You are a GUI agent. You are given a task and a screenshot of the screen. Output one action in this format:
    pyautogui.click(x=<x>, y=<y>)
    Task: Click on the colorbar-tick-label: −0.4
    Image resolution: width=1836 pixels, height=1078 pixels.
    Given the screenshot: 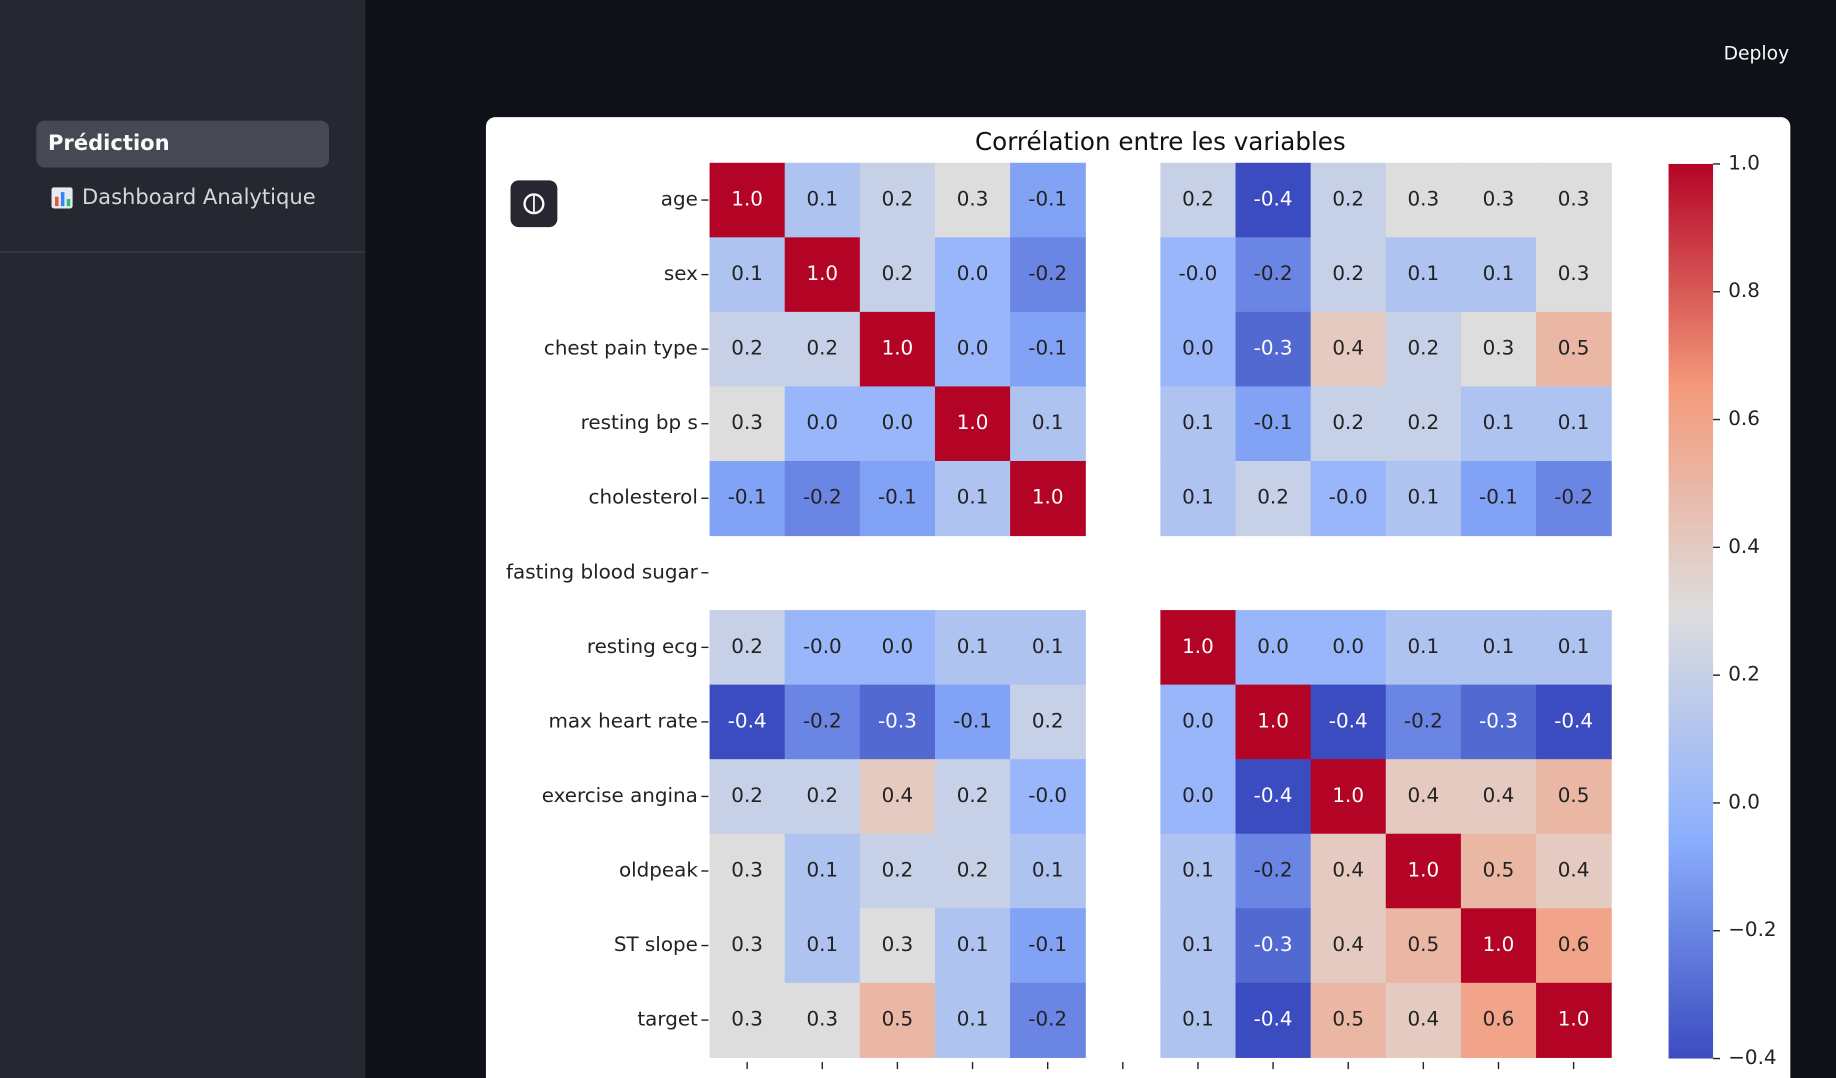 What is the action you would take?
    pyautogui.click(x=1752, y=1057)
    